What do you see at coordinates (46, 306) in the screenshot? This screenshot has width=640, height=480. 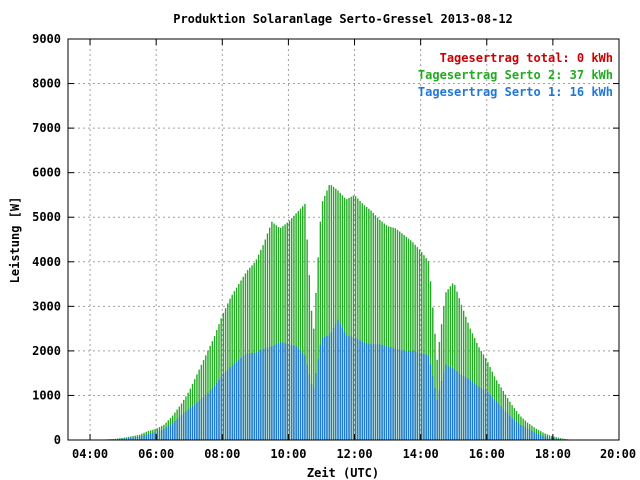 I see `y-tick-label: 3000` at bounding box center [46, 306].